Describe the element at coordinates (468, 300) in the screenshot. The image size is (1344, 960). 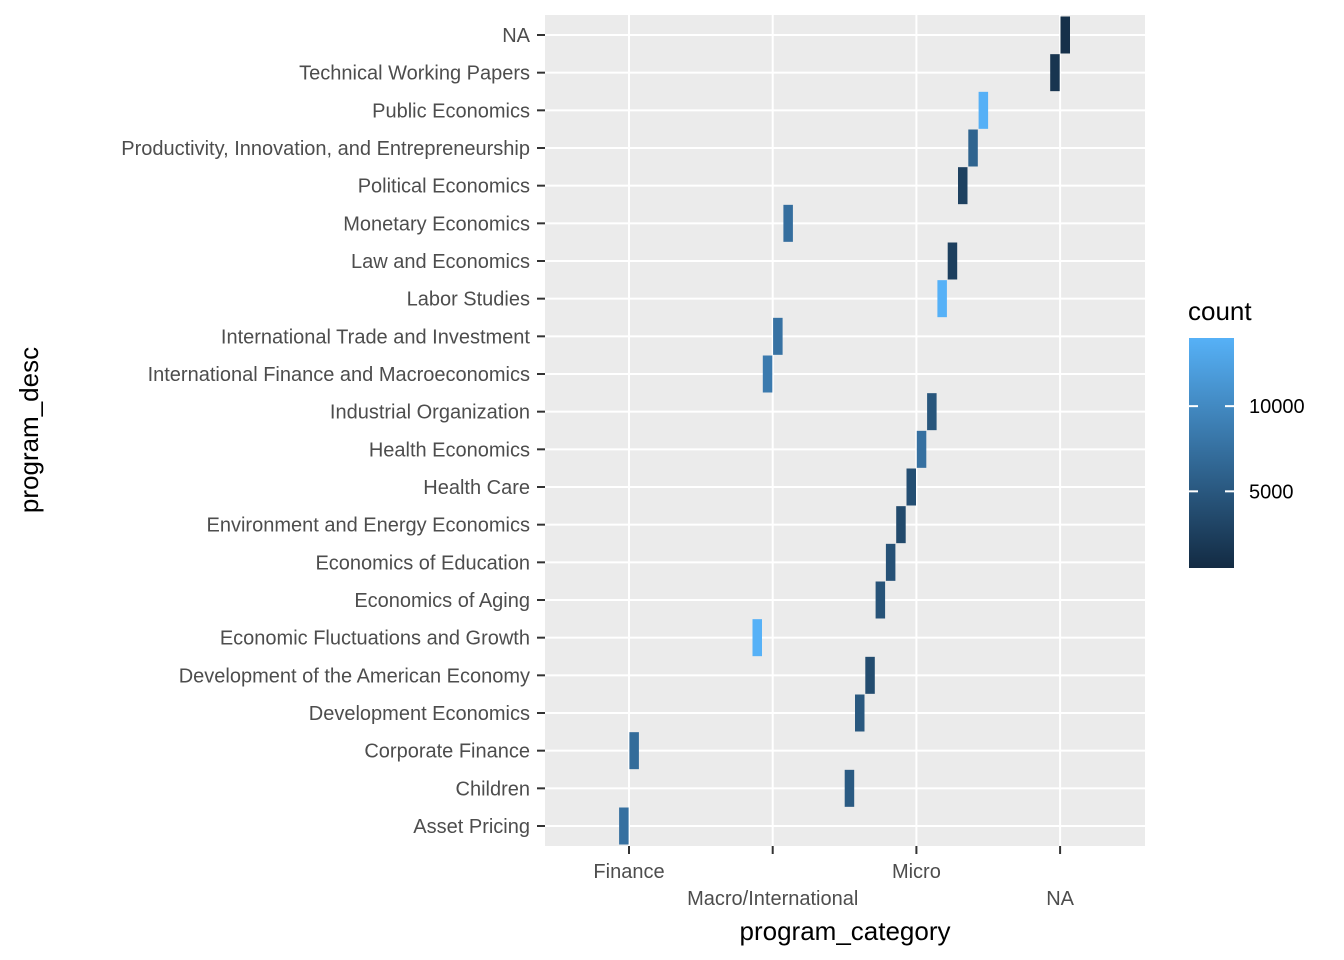
I see `y-tick-label: Labor Studies` at that location.